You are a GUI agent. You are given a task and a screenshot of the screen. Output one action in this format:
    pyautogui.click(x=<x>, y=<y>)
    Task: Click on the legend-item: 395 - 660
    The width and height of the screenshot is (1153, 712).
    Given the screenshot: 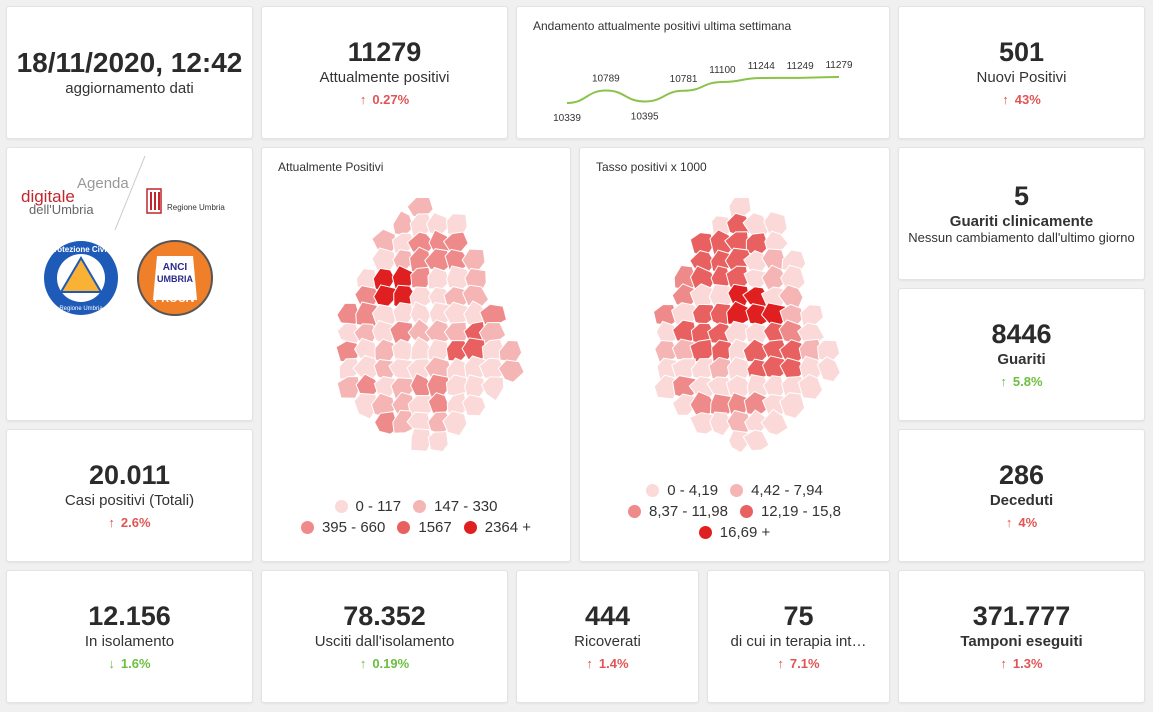 What is the action you would take?
    pyautogui.click(x=343, y=527)
    